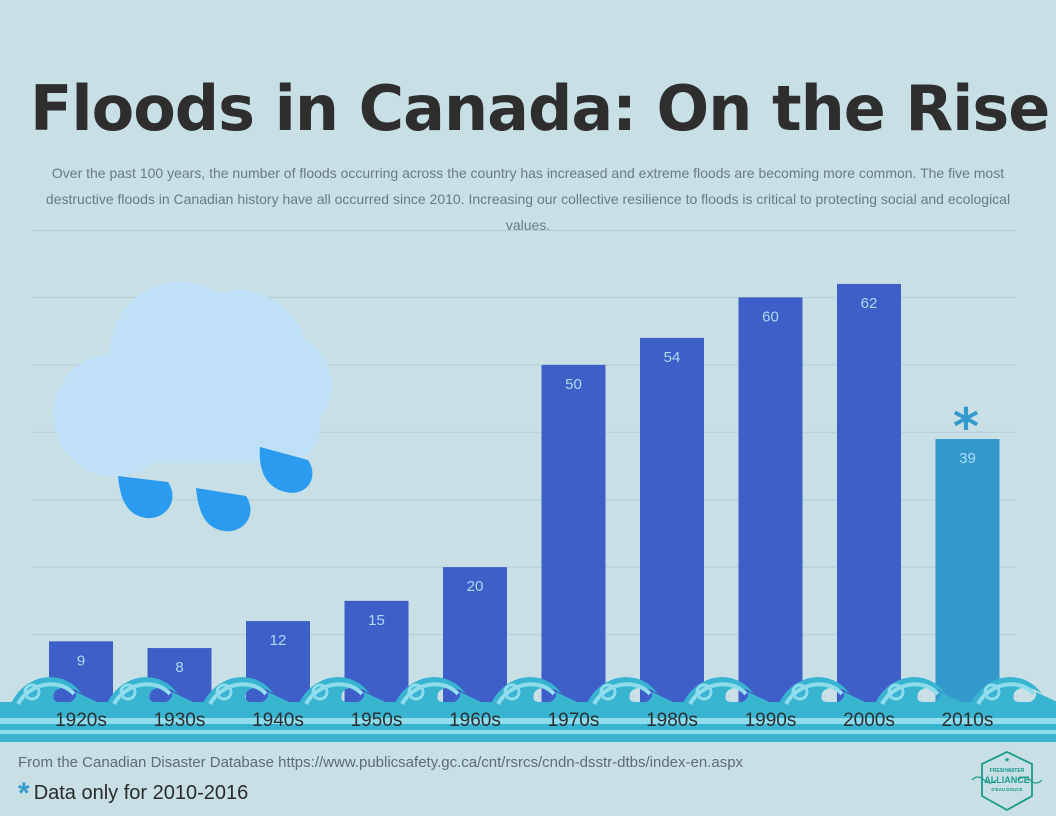  What do you see at coordinates (81, 660) in the screenshot?
I see `value-label-1920s: 9` at bounding box center [81, 660].